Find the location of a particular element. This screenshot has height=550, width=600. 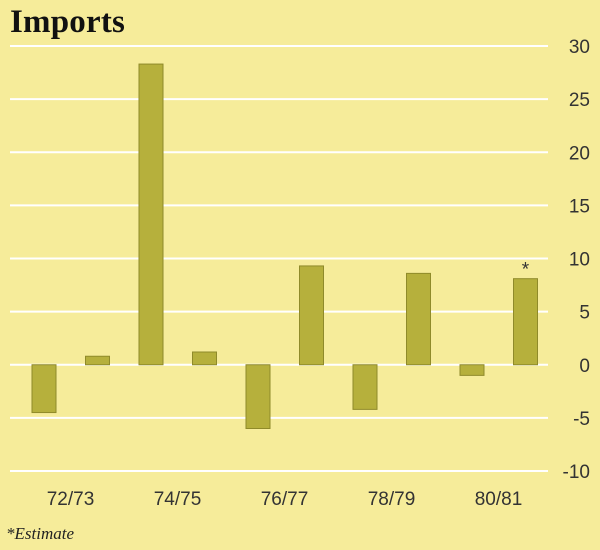

estimate-marker: * is located at coordinates (526, 270).